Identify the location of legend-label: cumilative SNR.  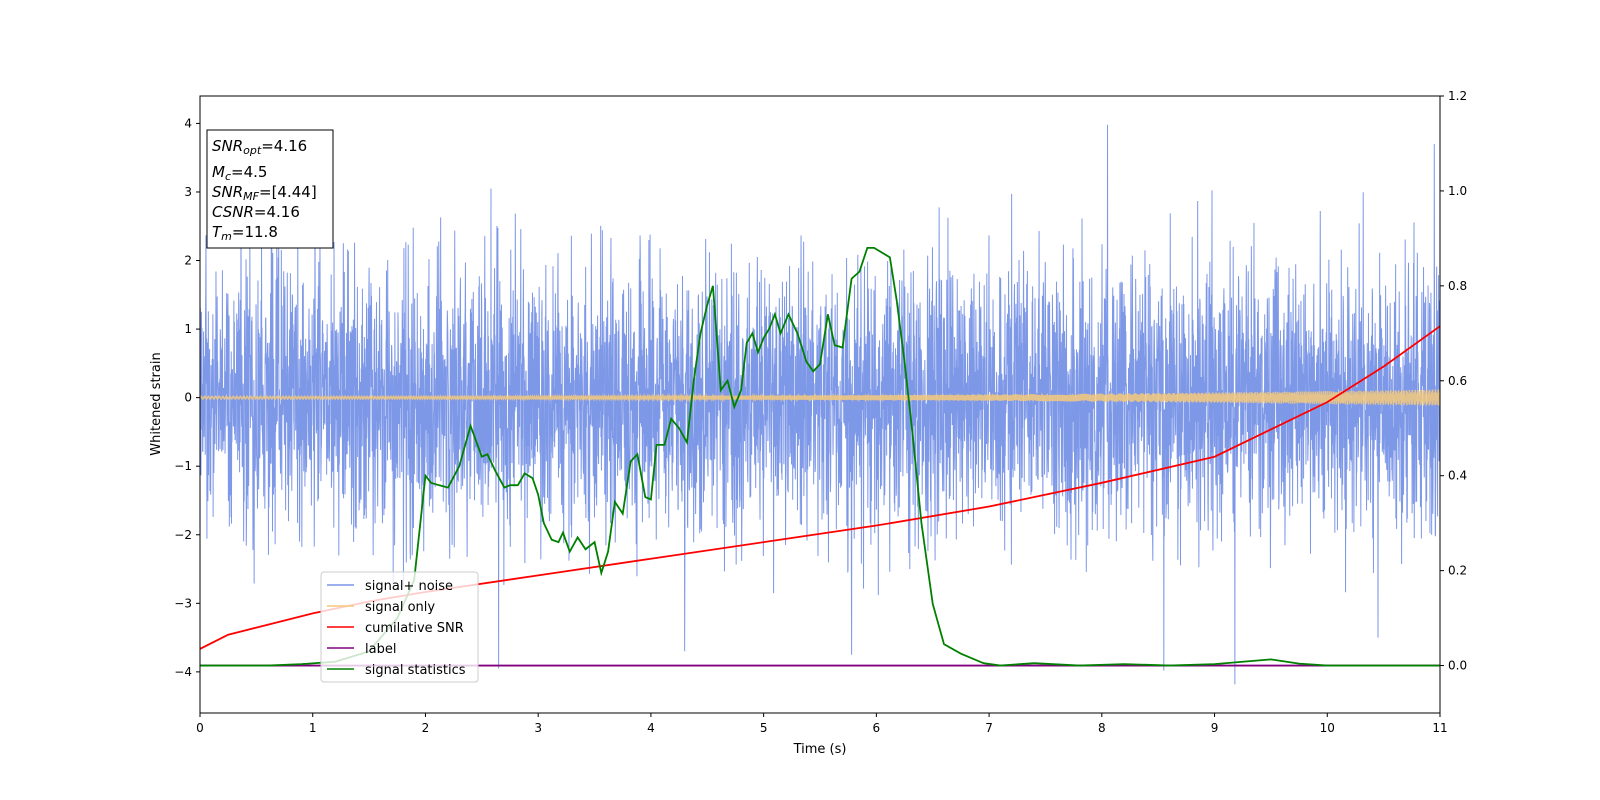
(414, 628).